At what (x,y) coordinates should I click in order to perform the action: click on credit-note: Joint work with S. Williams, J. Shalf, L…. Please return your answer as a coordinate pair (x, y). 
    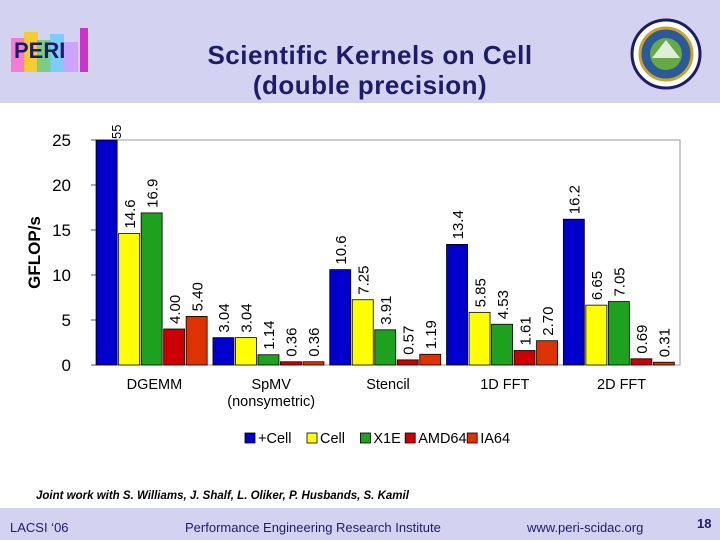
    Looking at the image, I should click on (222, 496).